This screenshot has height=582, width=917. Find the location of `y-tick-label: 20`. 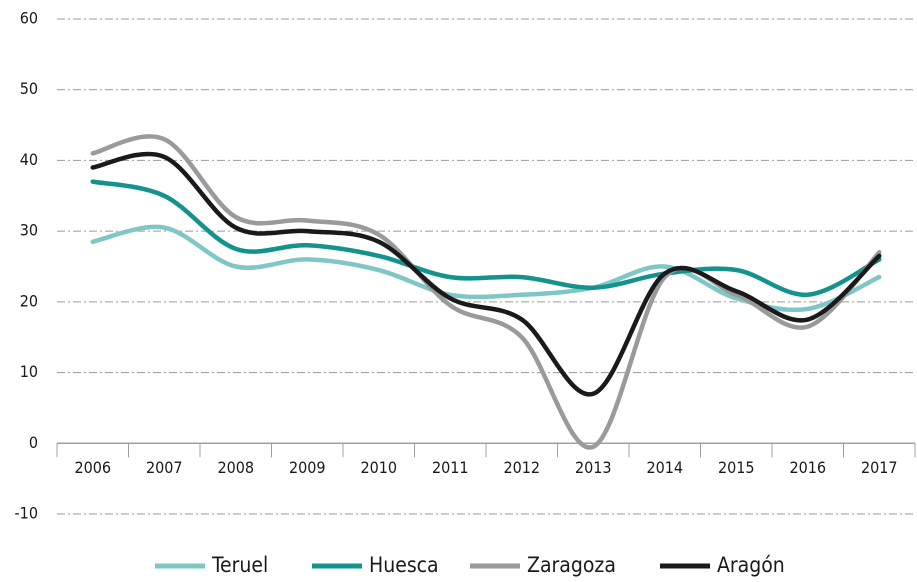

y-tick-label: 20 is located at coordinates (29, 300).